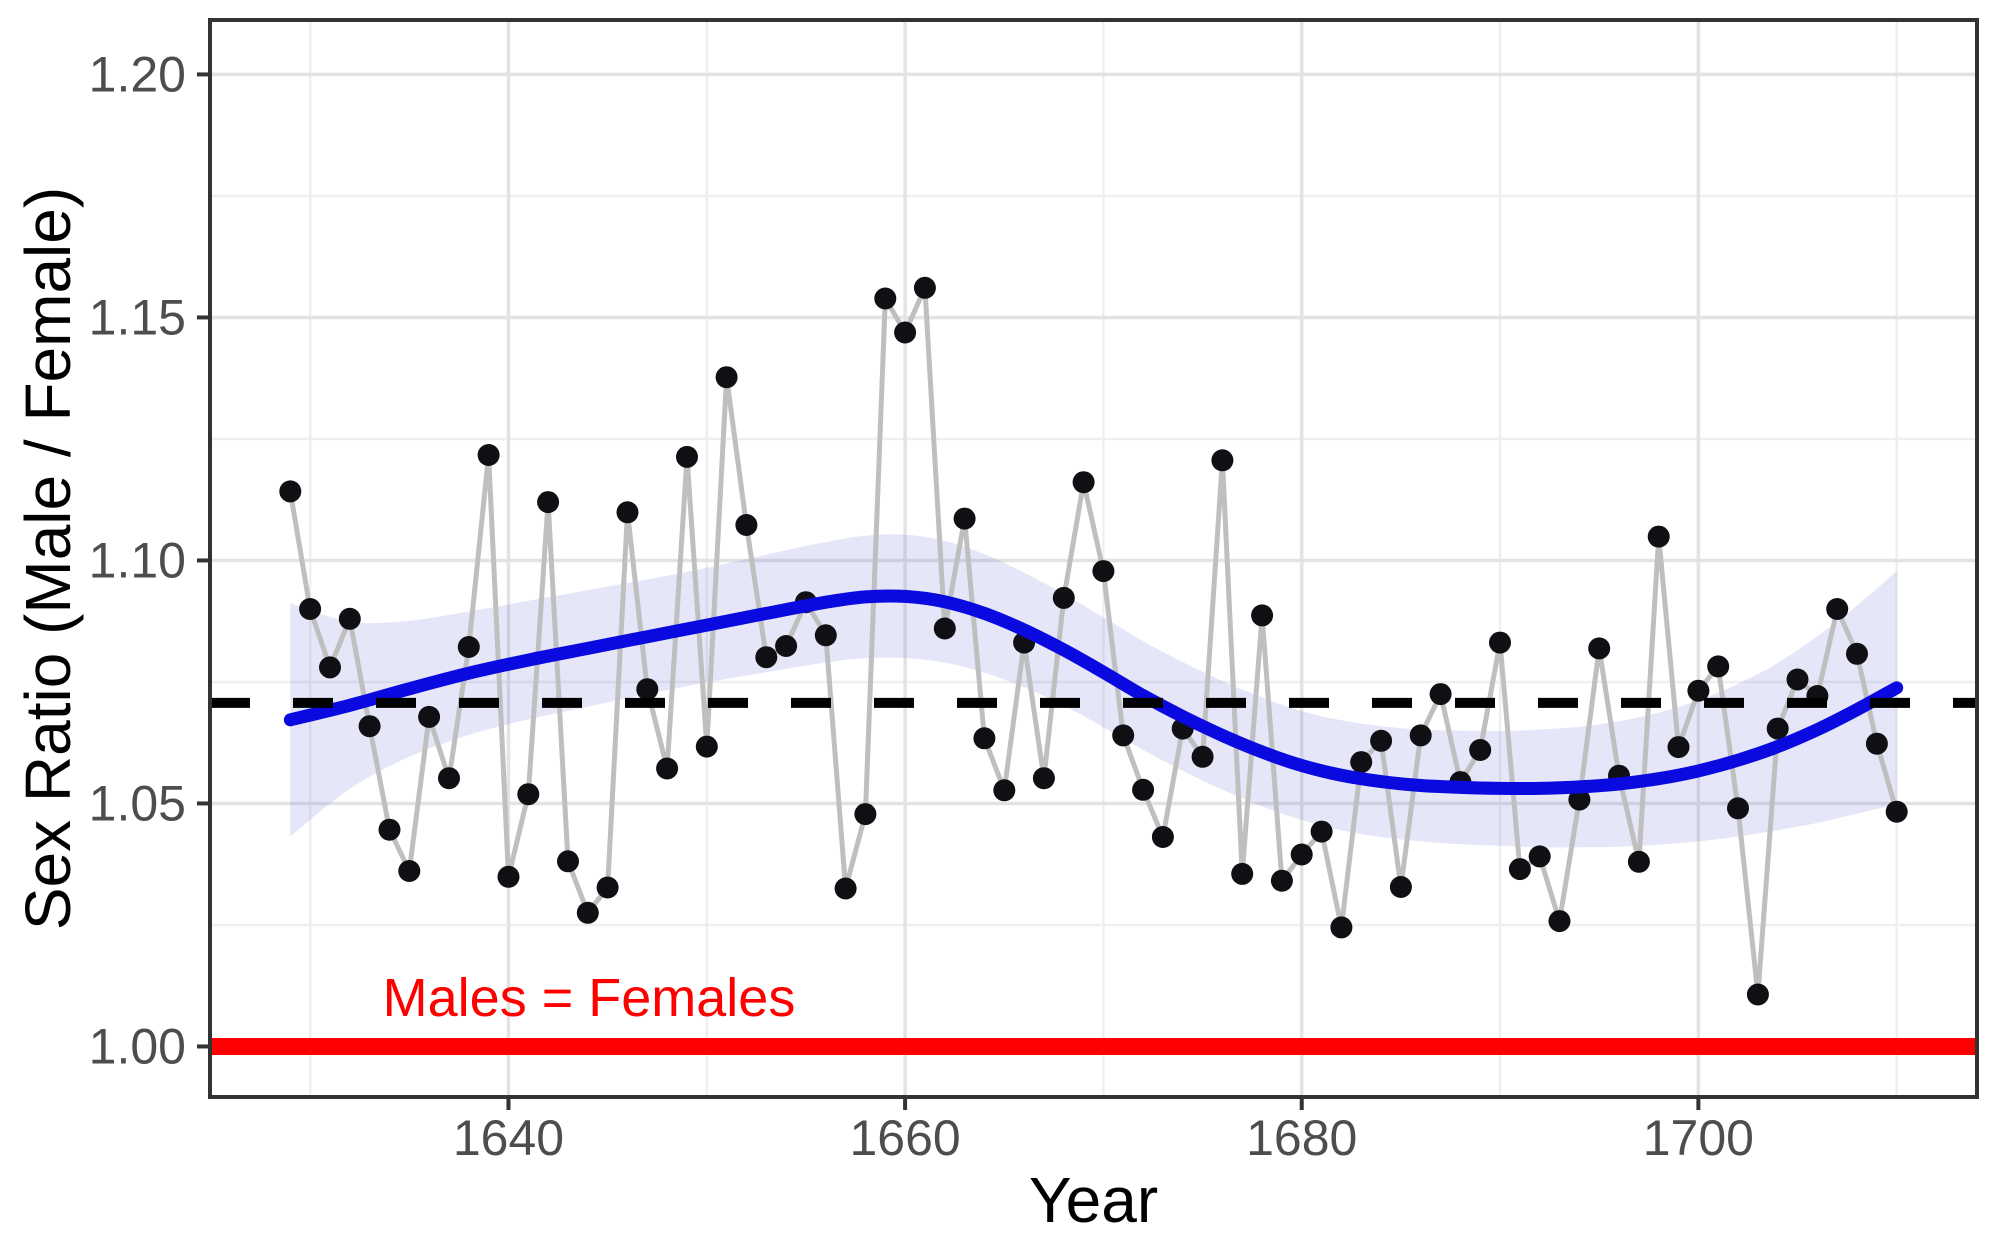  What do you see at coordinates (1301, 1138) in the screenshot?
I see `x-tick-label: 1680` at bounding box center [1301, 1138].